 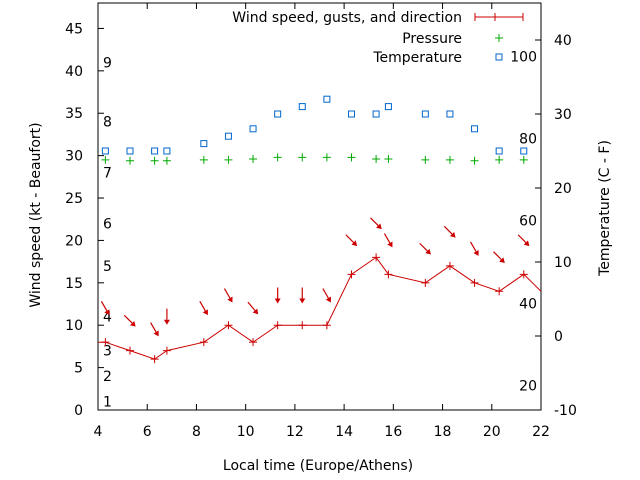 What do you see at coordinates (107, 377) in the screenshot?
I see `beaufort-label: 2` at bounding box center [107, 377].